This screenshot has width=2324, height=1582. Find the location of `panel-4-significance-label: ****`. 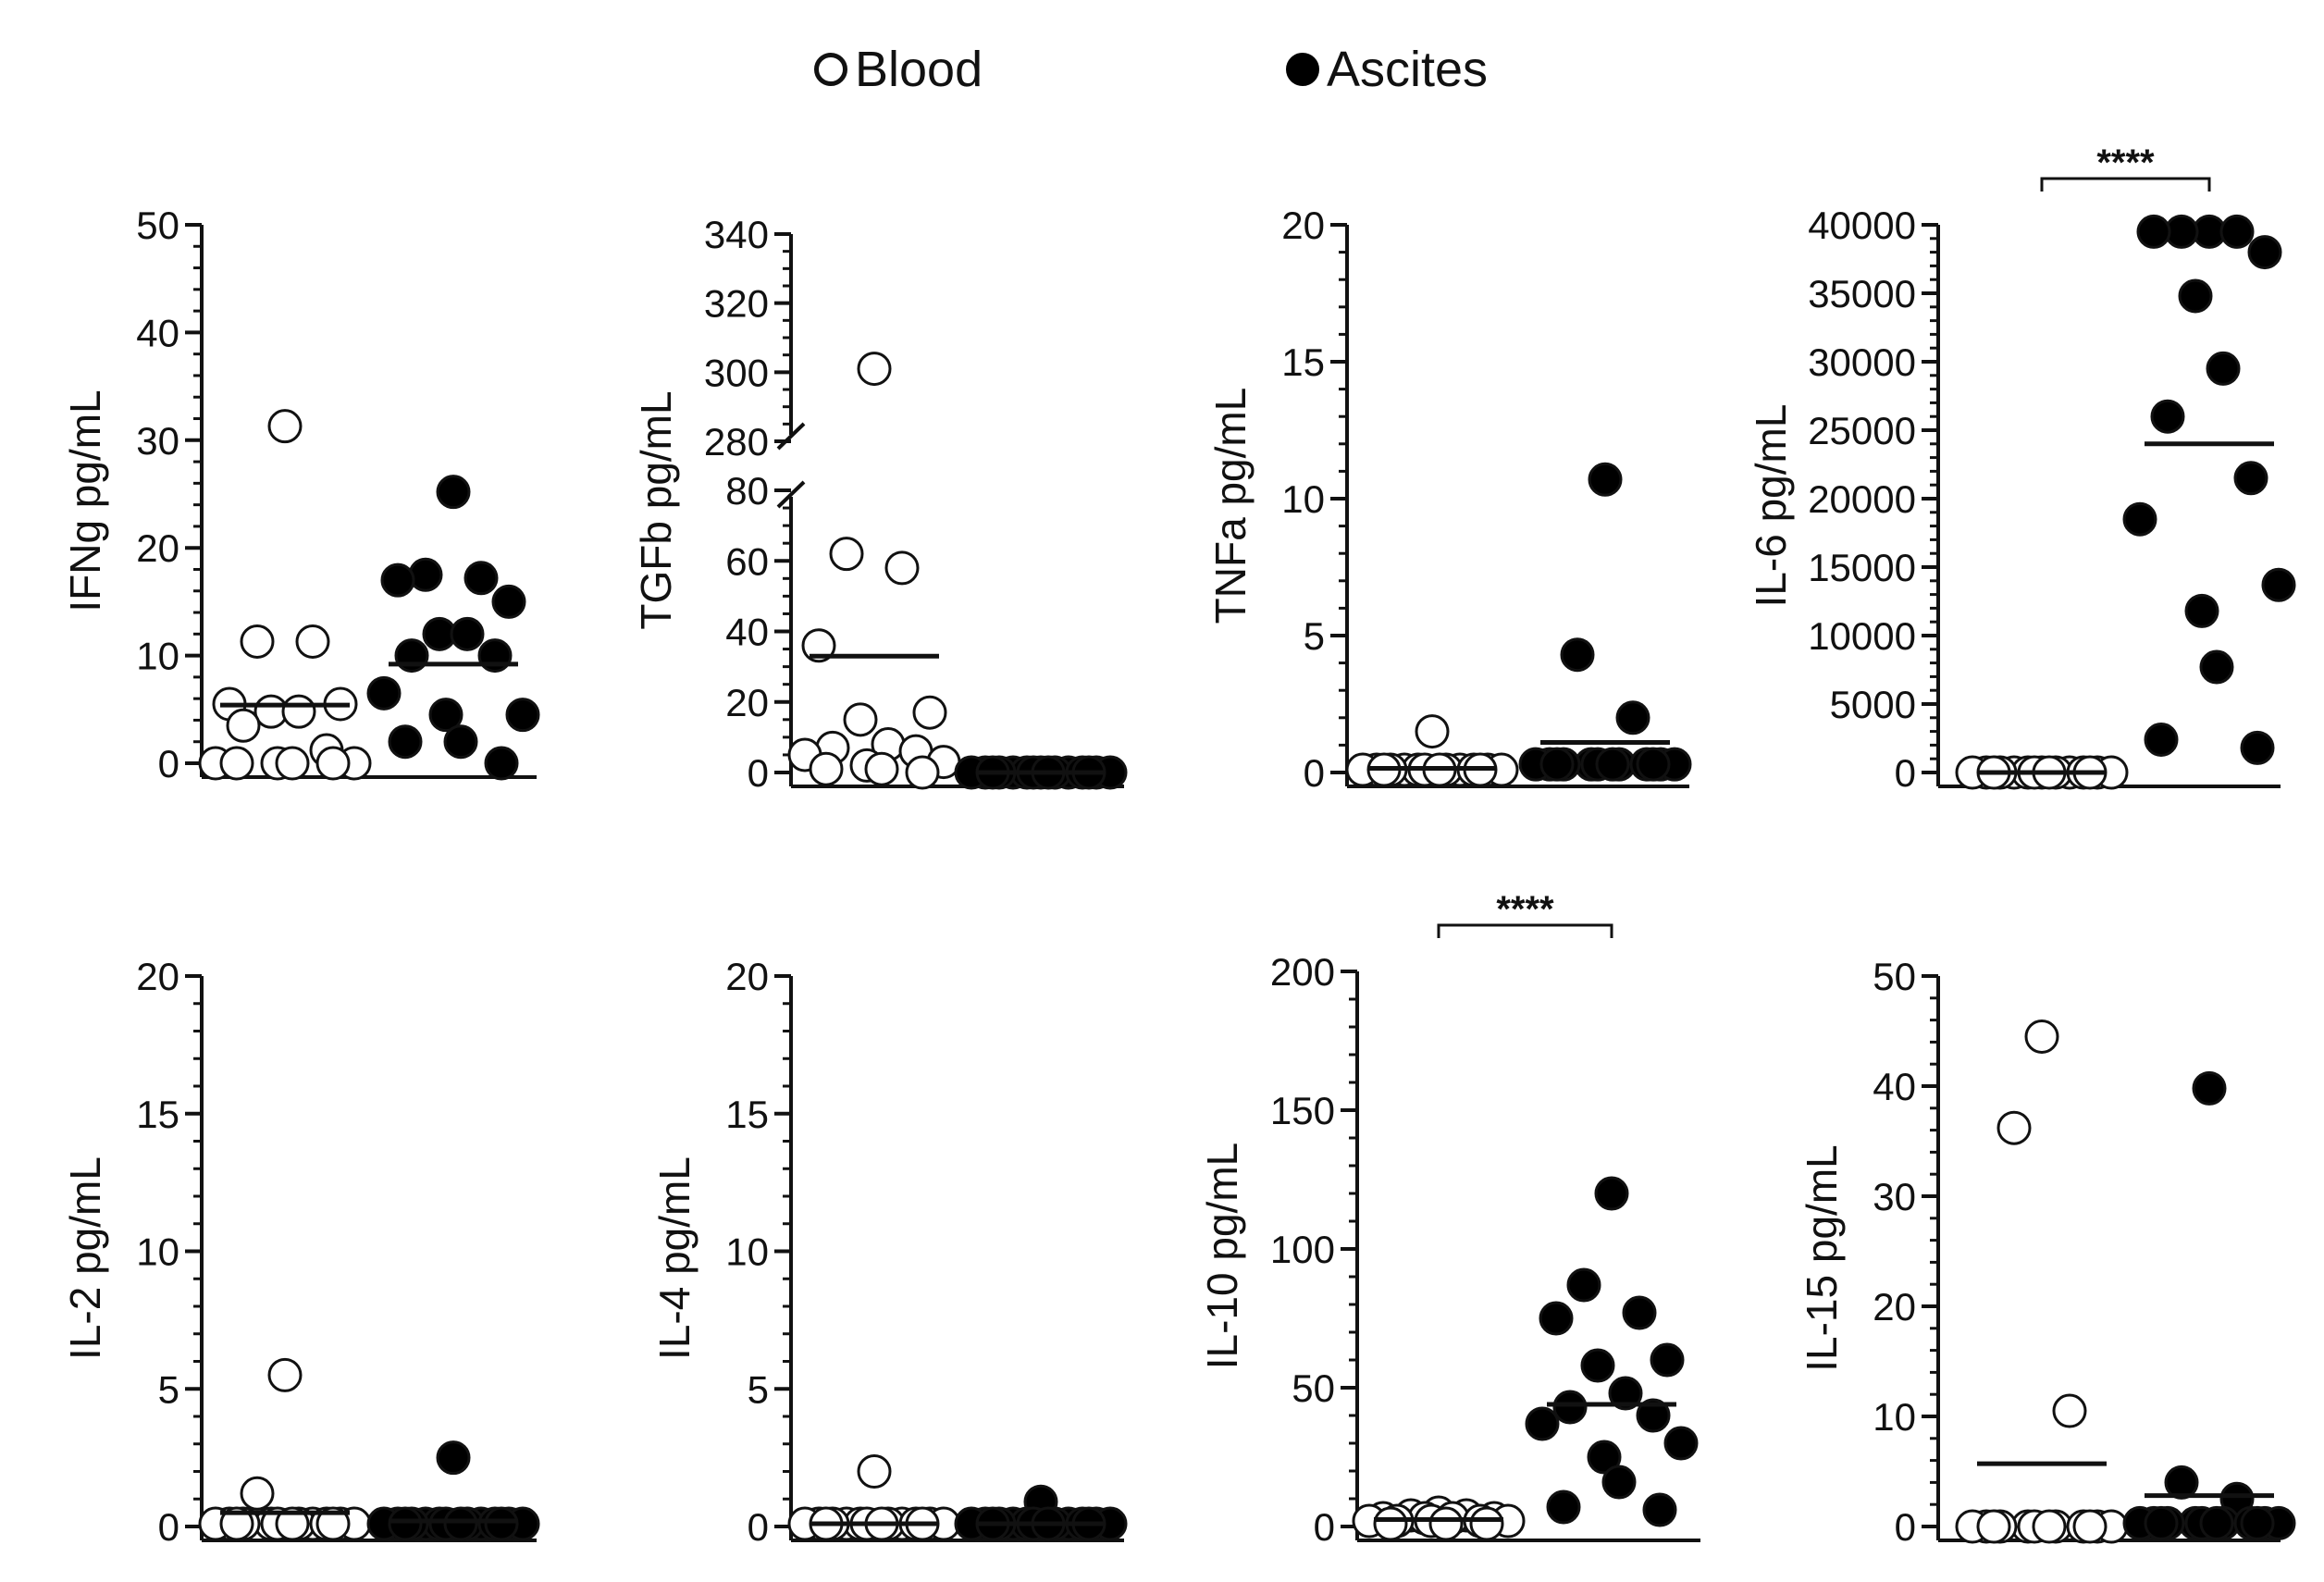

panel-4-significance-label: **** is located at coordinates (2125, 163).